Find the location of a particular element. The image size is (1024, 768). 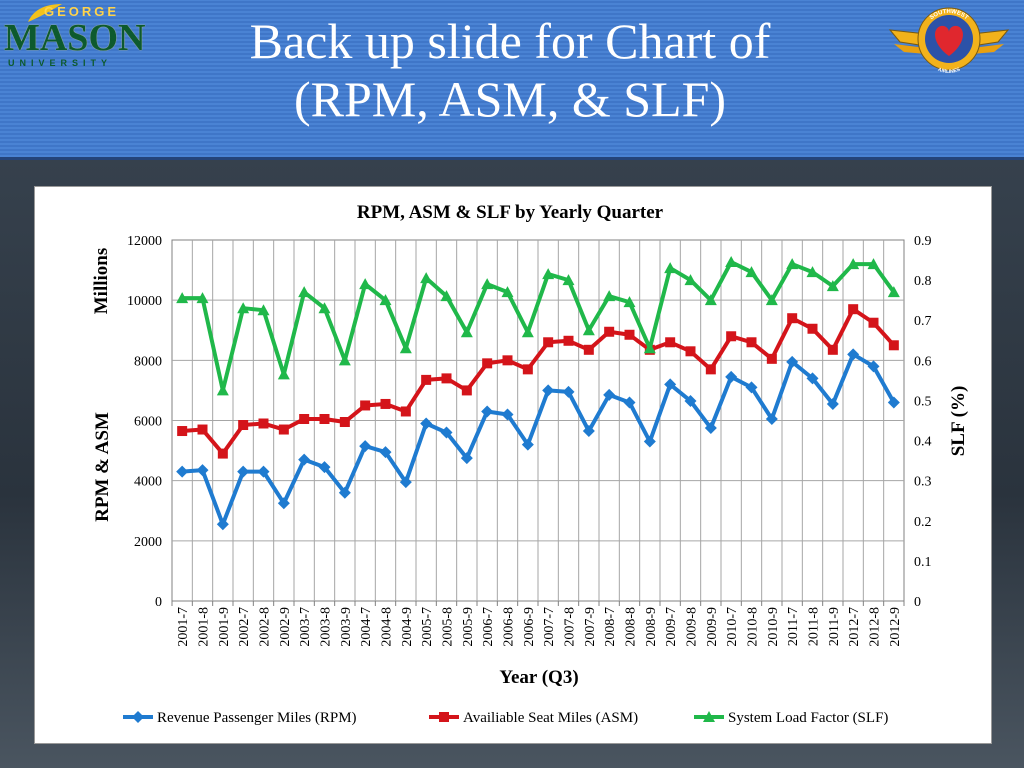

x-tick-label: 2012-8 is located at coordinates (875, 627).